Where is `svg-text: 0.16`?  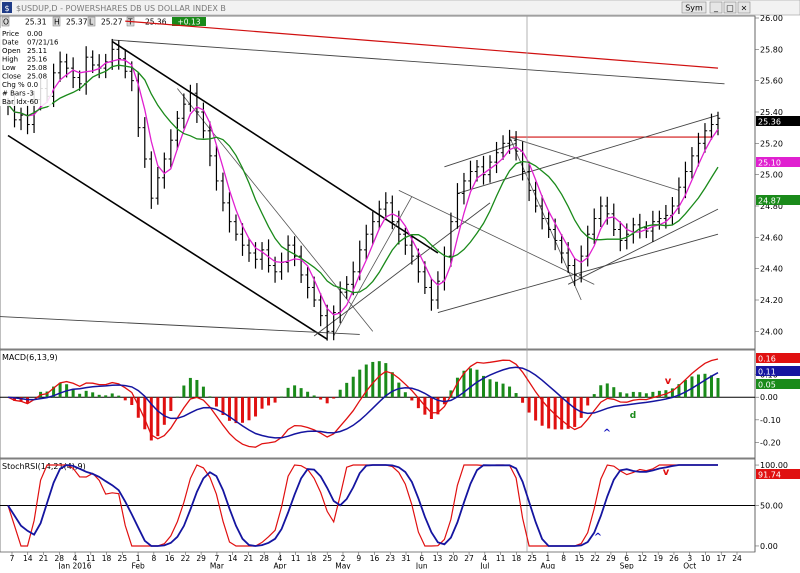 svg-text: 0.16 is located at coordinates (767, 359).